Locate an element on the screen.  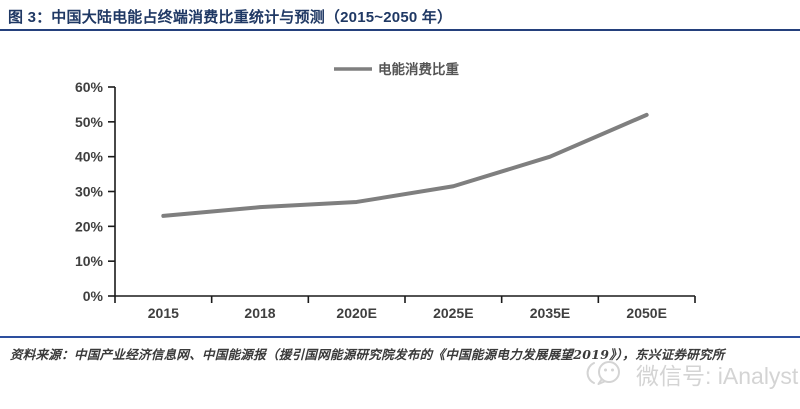
title-divider is located at coordinates (400, 30).